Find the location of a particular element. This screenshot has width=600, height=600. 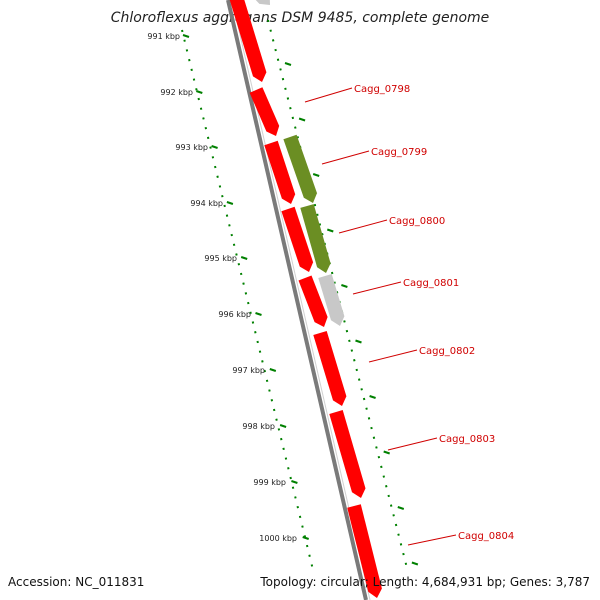

scale-tick-label: 994 kbp is located at coordinates (206, 203).